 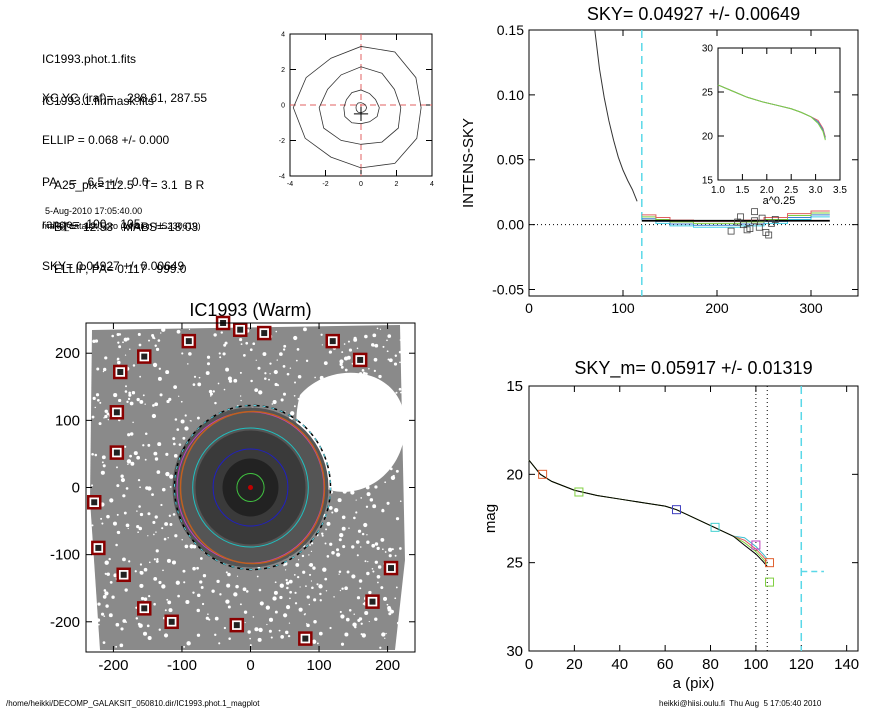 What do you see at coordinates (65, 622) in the screenshot?
I see `image-ytick-label: -200` at bounding box center [65, 622].